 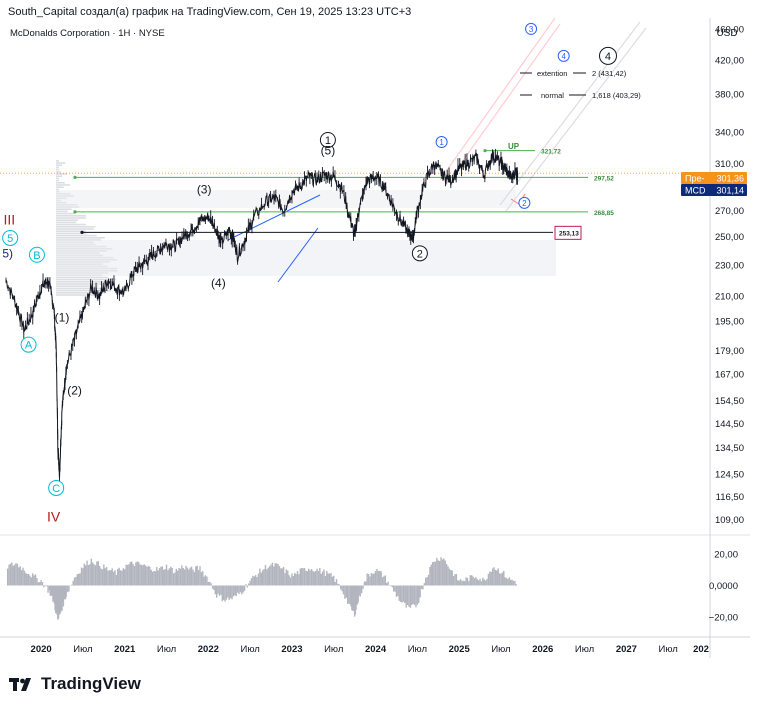 I want to click on oscillator-pane, so click(x=262, y=588).